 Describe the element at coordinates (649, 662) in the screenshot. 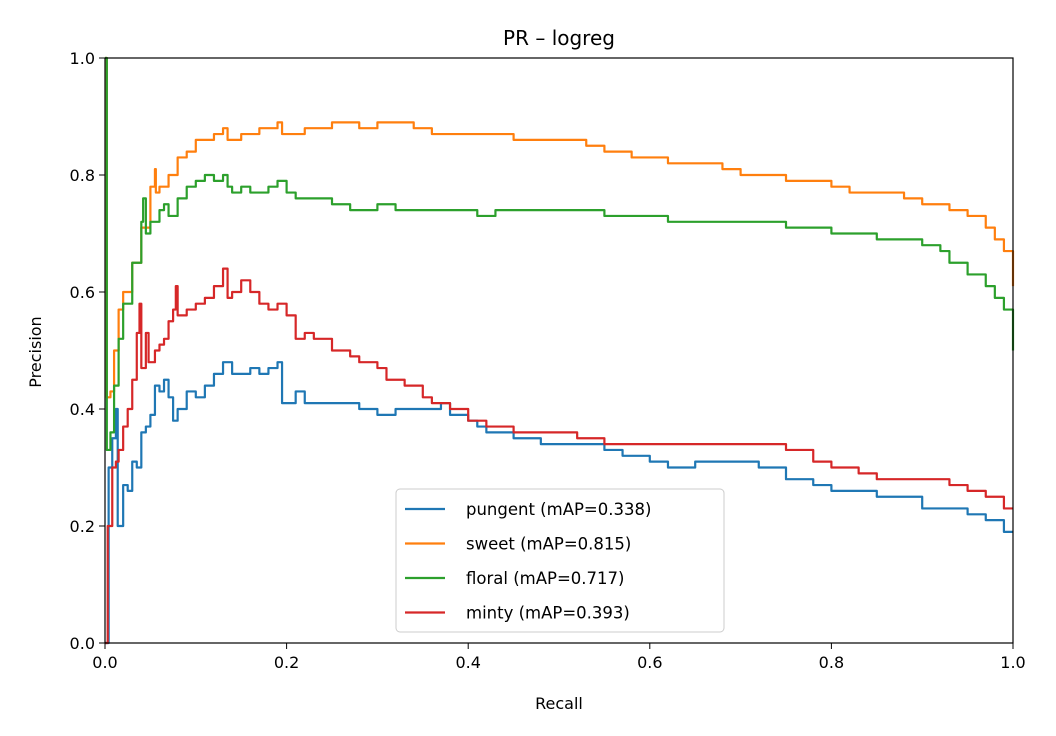

I see `x-tick-label-3: 0.6` at that location.